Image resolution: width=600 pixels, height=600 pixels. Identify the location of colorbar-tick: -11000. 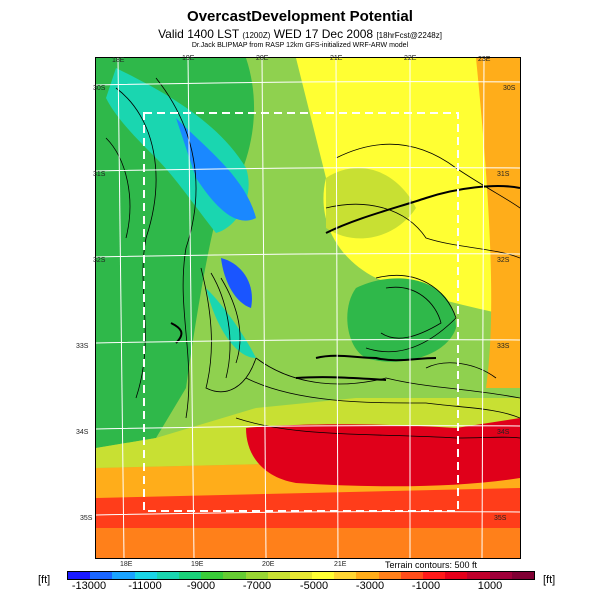
(145, 586).